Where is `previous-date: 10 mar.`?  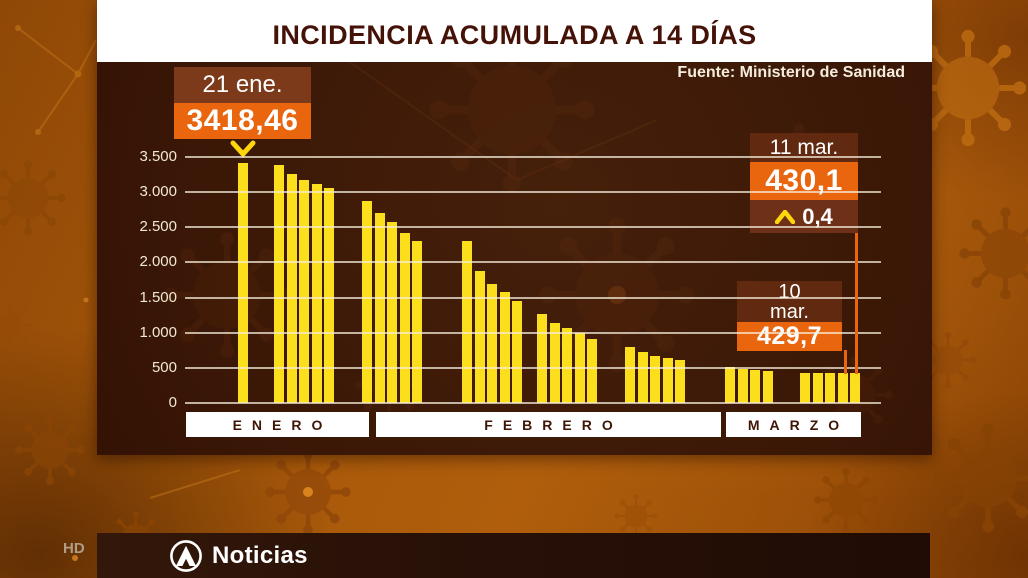 previous-date: 10 mar. is located at coordinates (789, 301).